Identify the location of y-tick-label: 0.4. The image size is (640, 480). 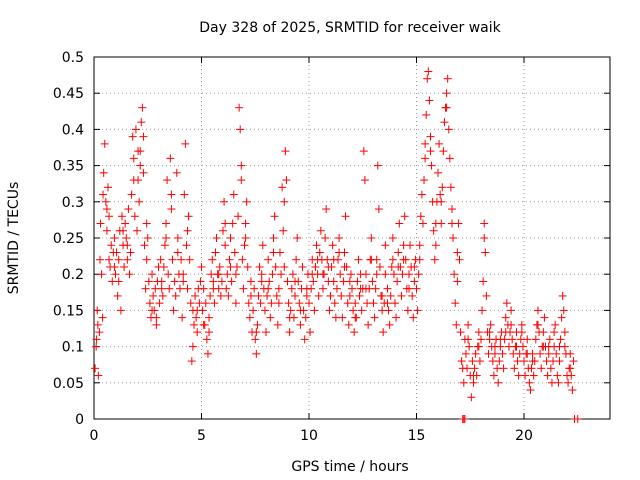
(73, 130).